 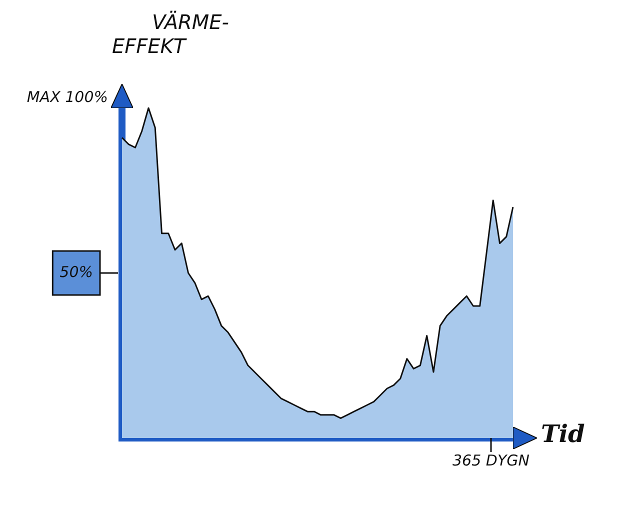 What do you see at coordinates (76, 271) in the screenshot?
I see `text: 50%` at bounding box center [76, 271].